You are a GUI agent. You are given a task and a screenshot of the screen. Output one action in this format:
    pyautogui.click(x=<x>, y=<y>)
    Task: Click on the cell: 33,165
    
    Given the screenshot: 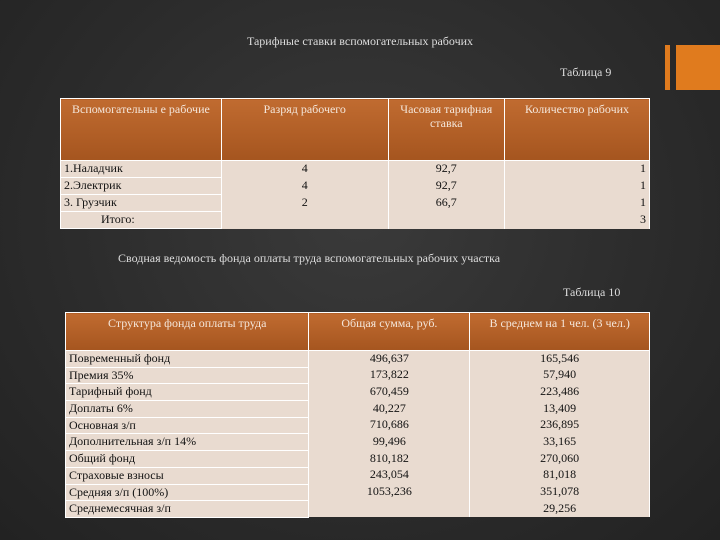 What is the action you would take?
    pyautogui.click(x=559, y=442)
    